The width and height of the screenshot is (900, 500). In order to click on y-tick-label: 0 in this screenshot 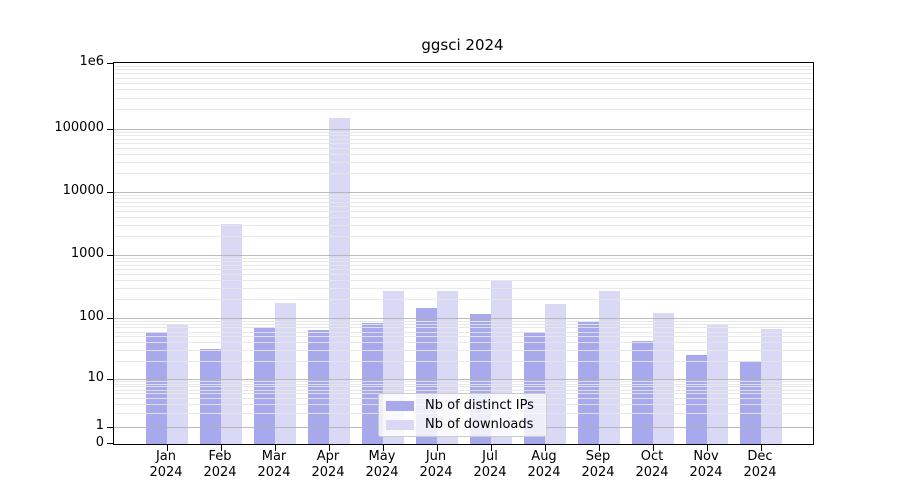, I will do `click(99, 442)`.